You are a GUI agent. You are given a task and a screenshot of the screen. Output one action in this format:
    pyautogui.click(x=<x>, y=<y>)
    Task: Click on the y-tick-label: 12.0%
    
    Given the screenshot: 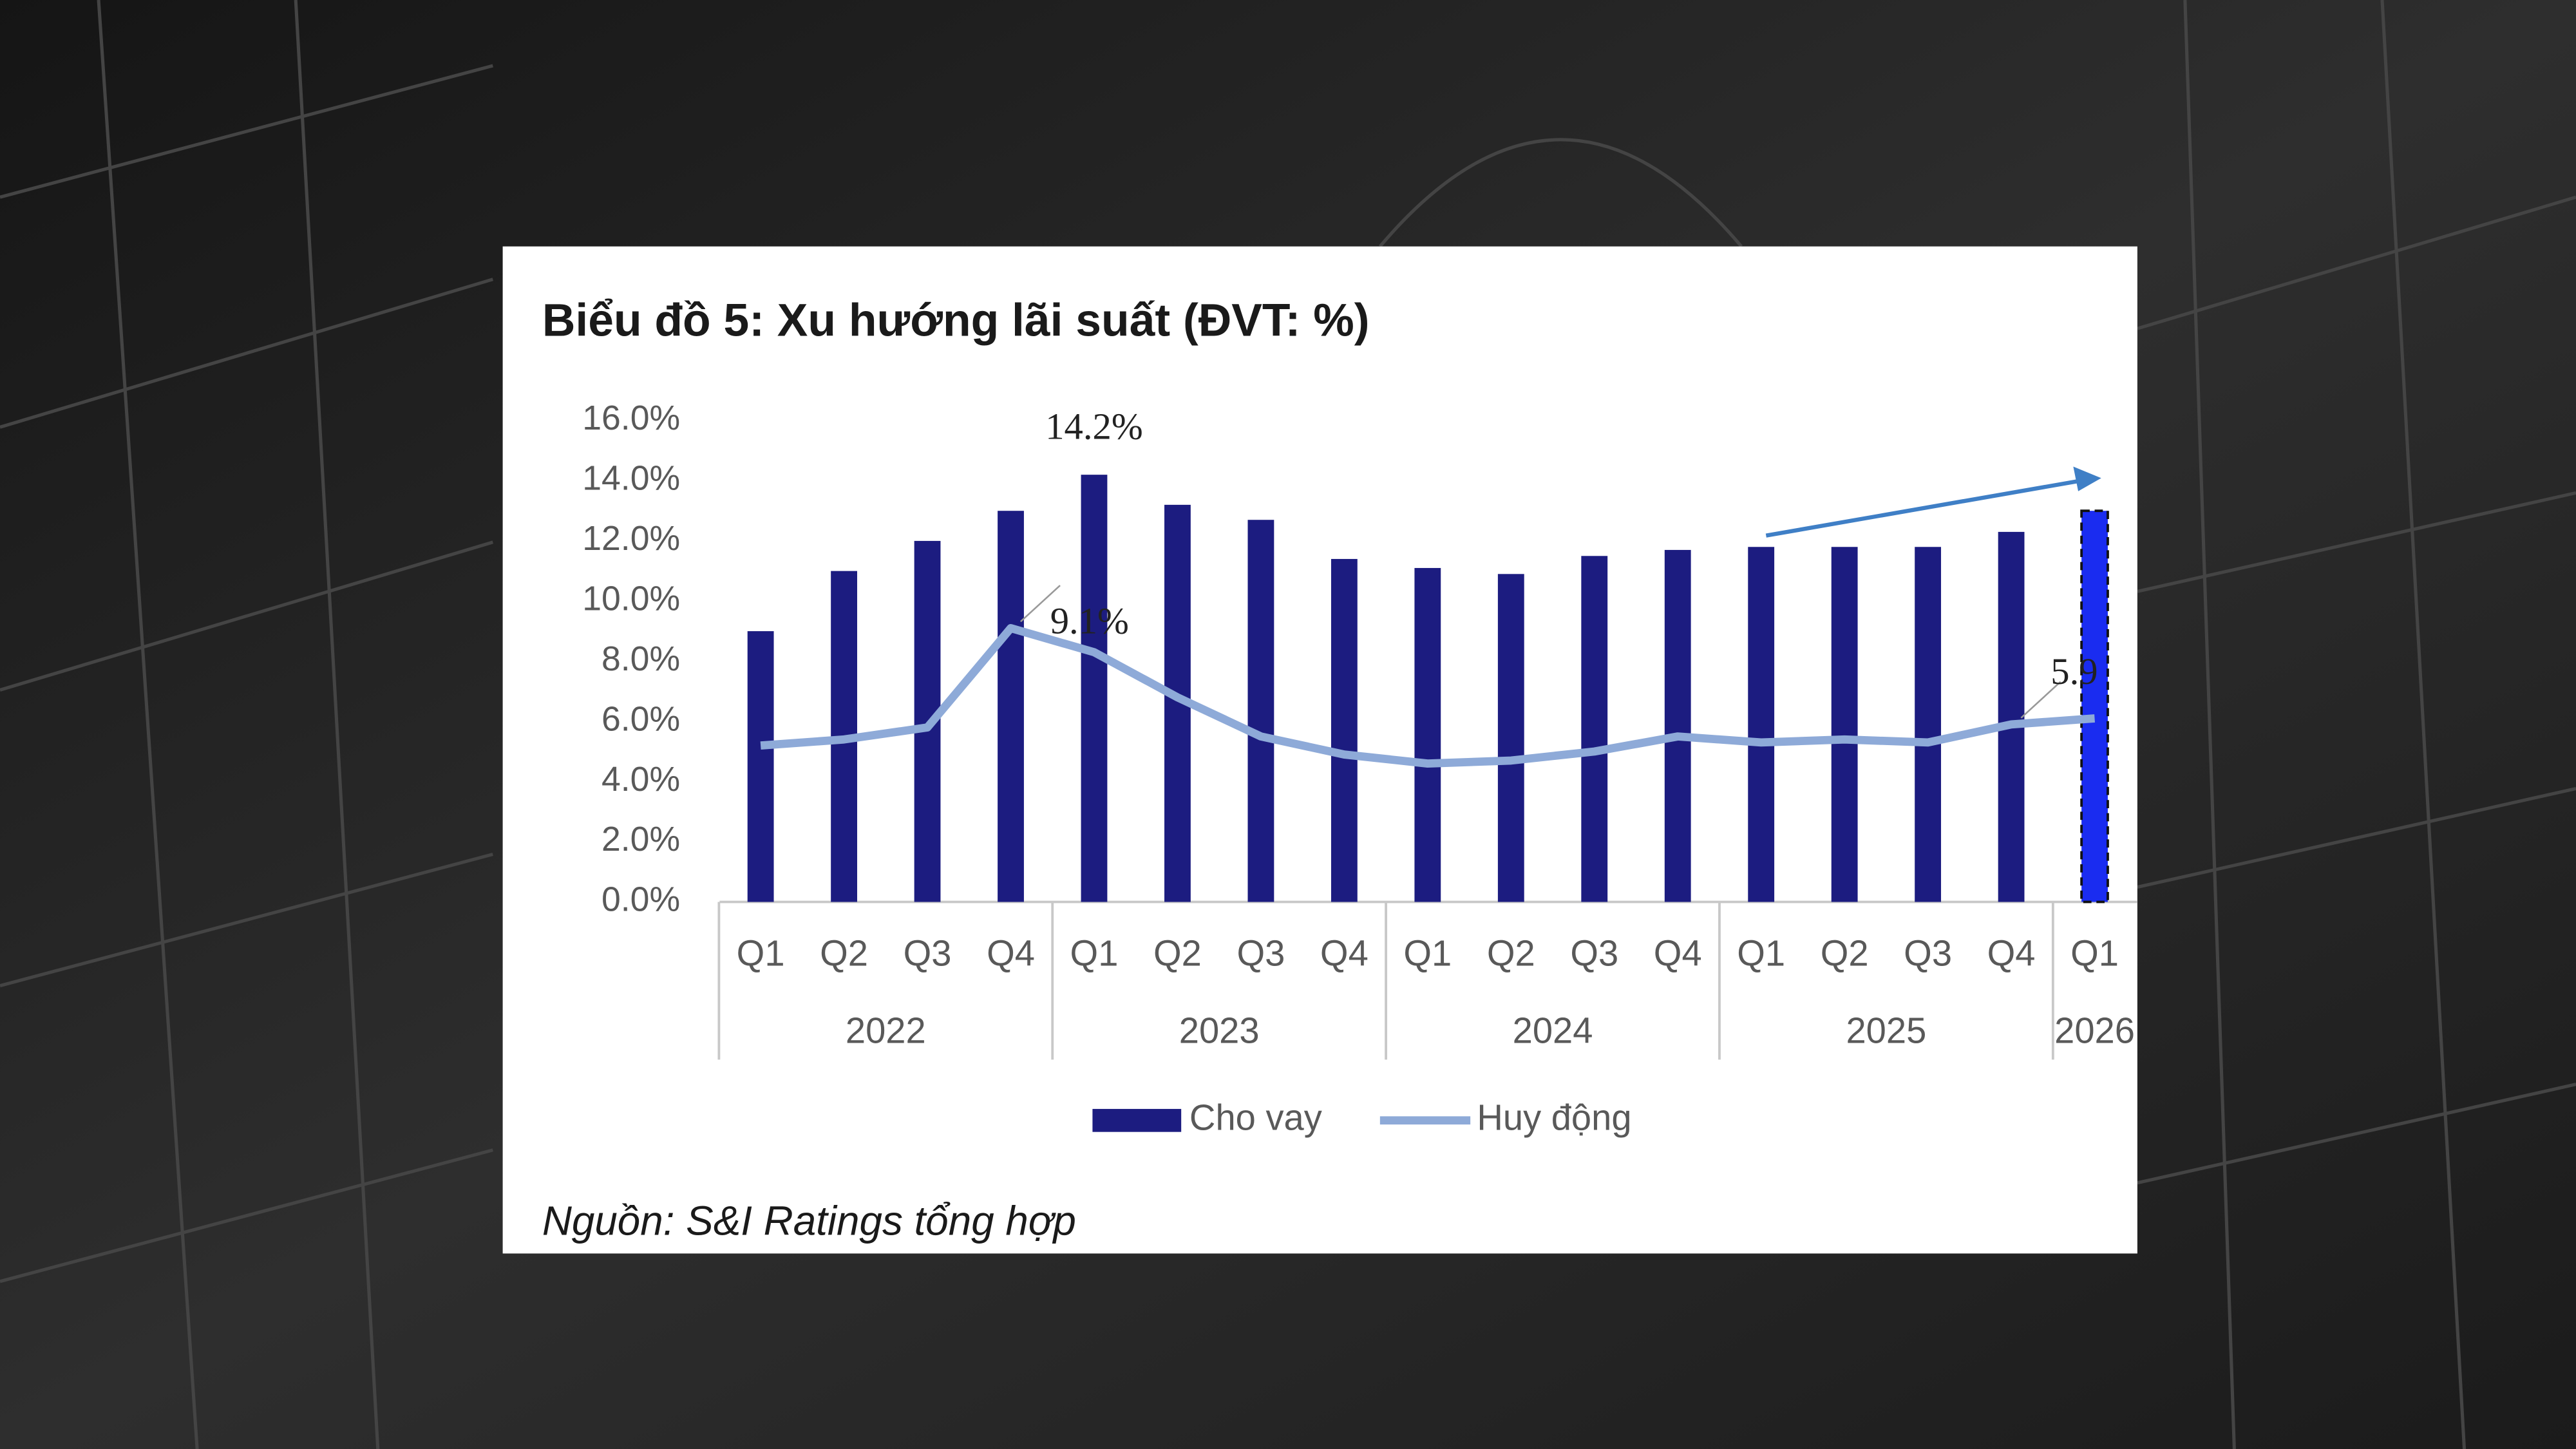 What is the action you would take?
    pyautogui.click(x=631, y=539)
    